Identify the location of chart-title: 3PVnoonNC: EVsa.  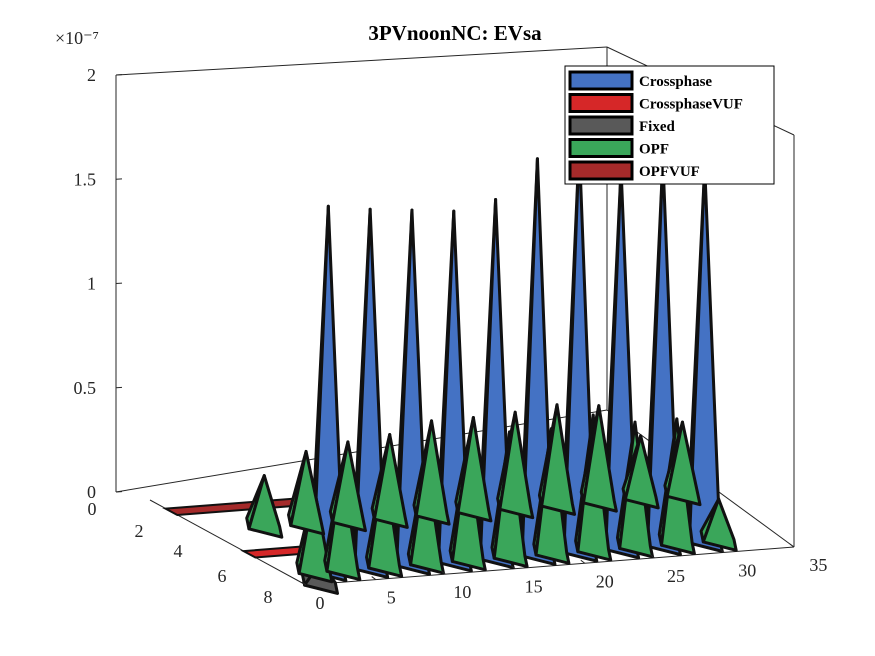
(455, 33).